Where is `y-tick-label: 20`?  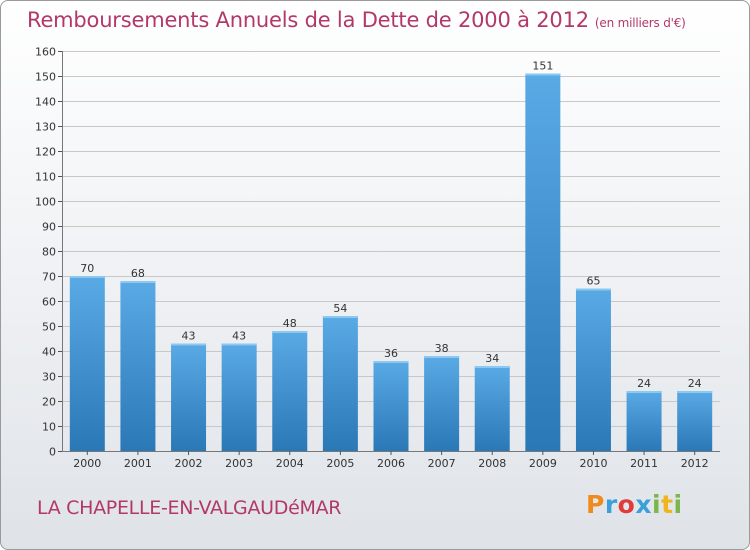
y-tick-label: 20 is located at coordinates (49, 402).